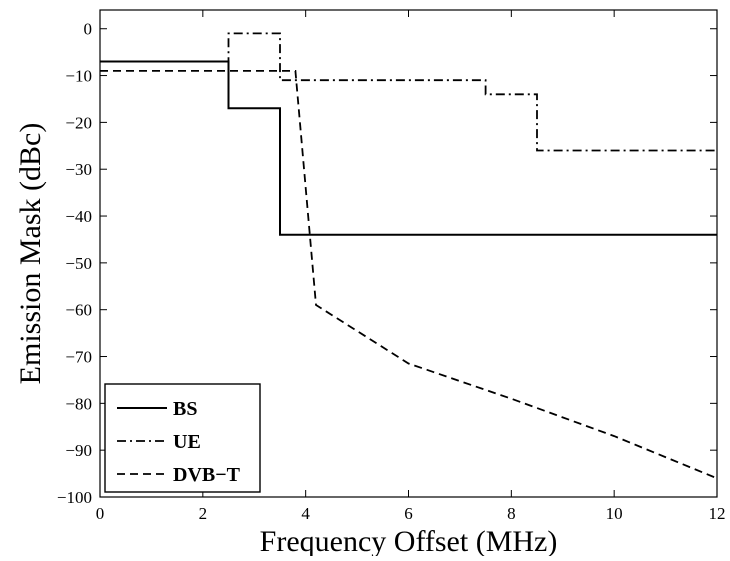  What do you see at coordinates (511, 513) in the screenshot?
I see `x-tick-label: 8` at bounding box center [511, 513].